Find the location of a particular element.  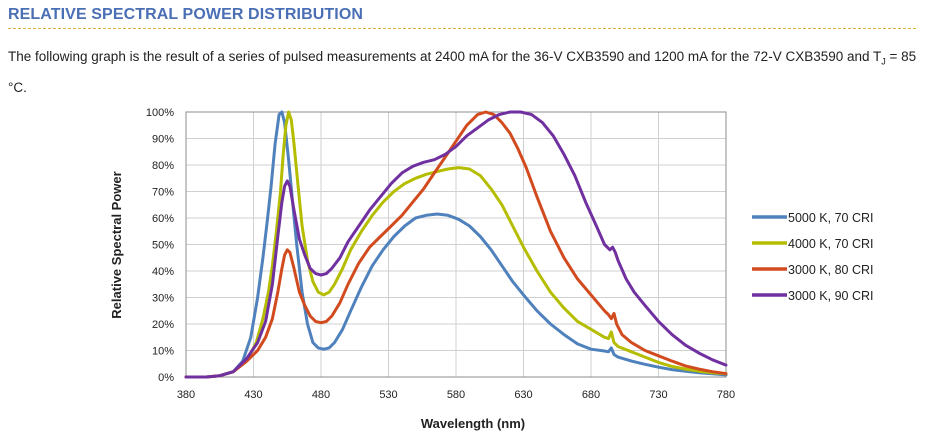

title-divider is located at coordinates (462, 28).